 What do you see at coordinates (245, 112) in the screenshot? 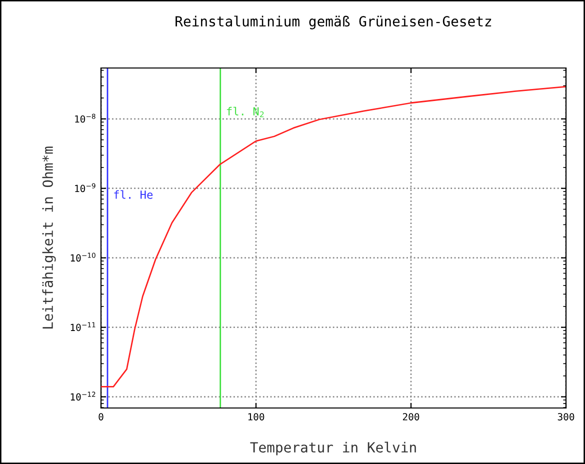
I see `ref-line-label: fl. N$_{2}$` at bounding box center [245, 112].